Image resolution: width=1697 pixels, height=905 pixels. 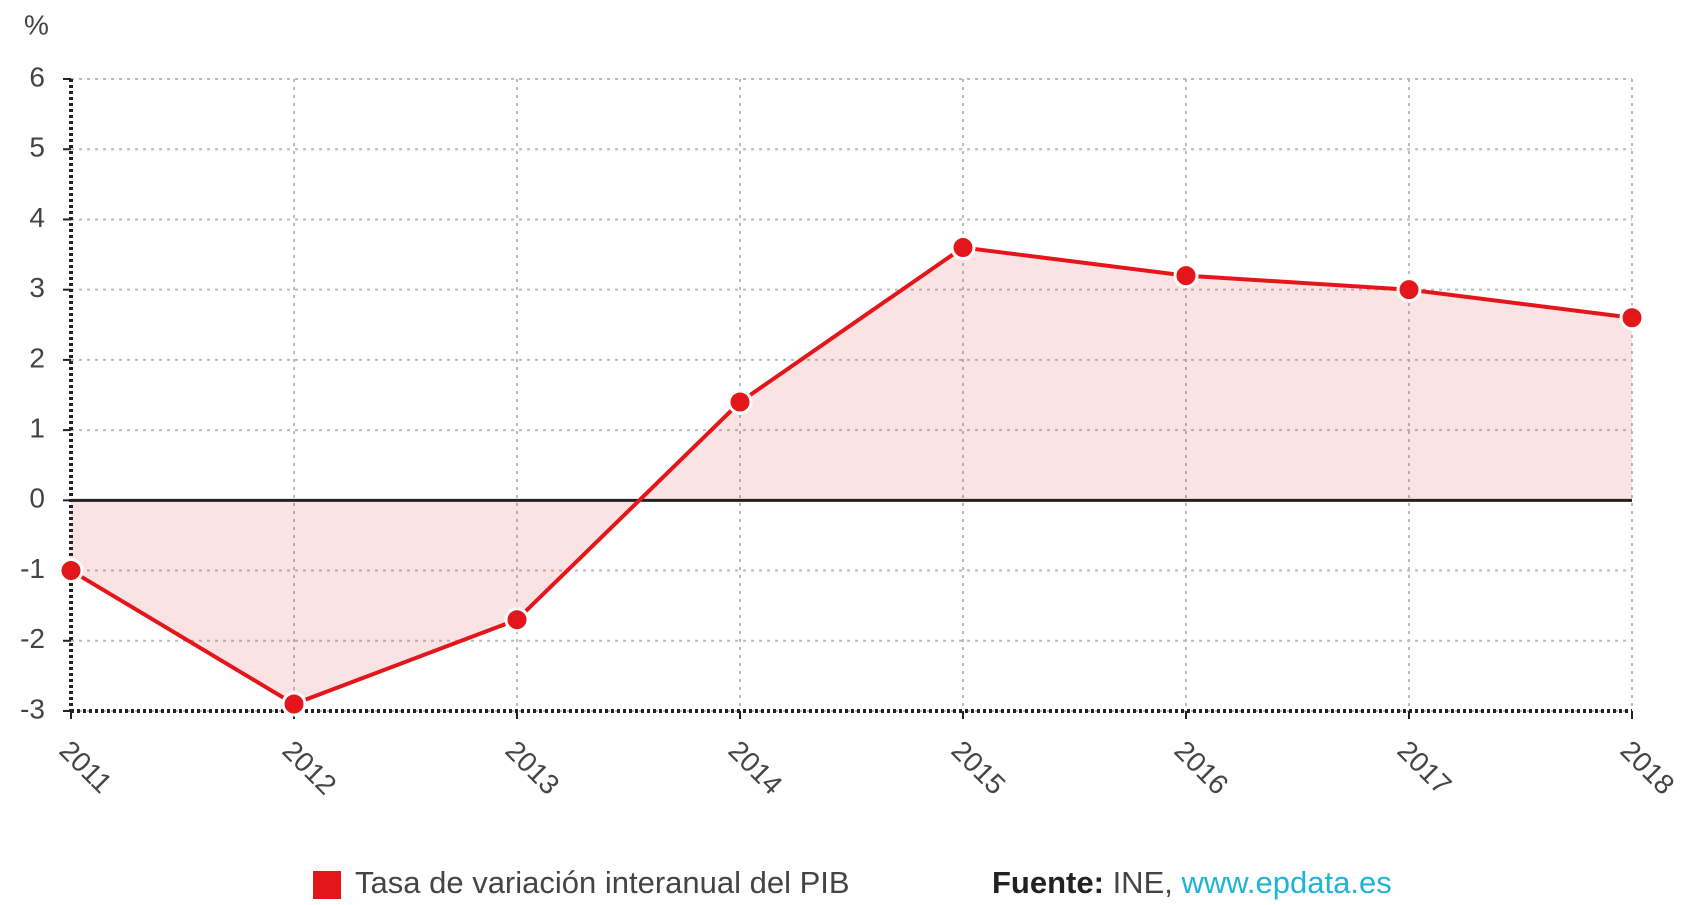 What do you see at coordinates (1202, 768) in the screenshot?
I see `x-tick-label: 2016` at bounding box center [1202, 768].